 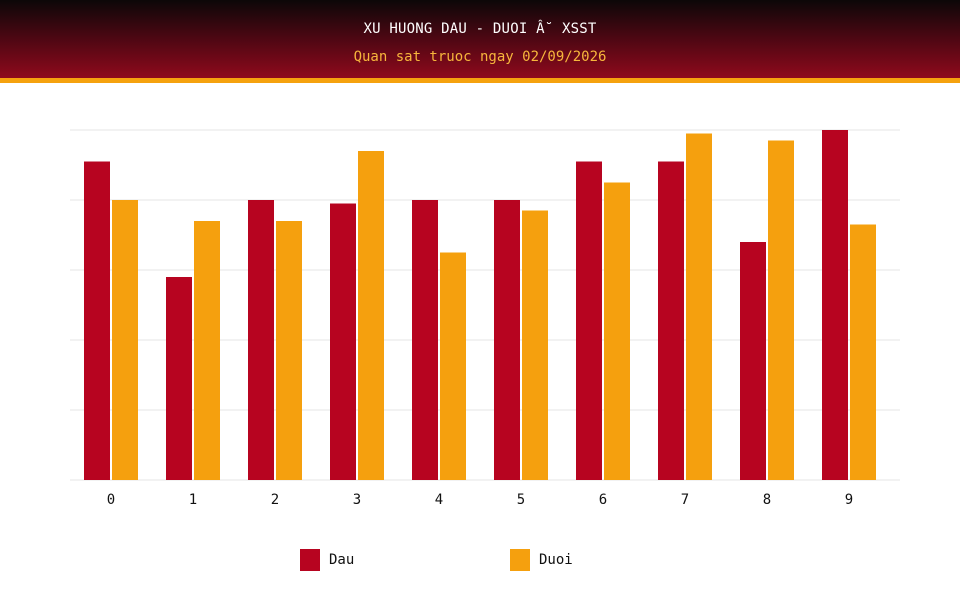 What do you see at coordinates (556, 560) in the screenshot?
I see `legend-label-duoi: Duoi` at bounding box center [556, 560].